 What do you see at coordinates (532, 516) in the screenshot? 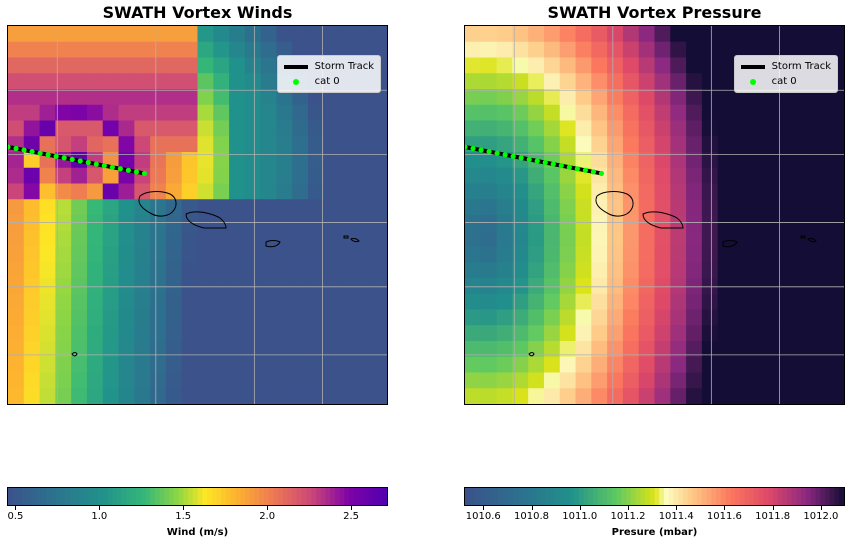
I see `colorbar-tick-label: 1010.8` at bounding box center [532, 516].